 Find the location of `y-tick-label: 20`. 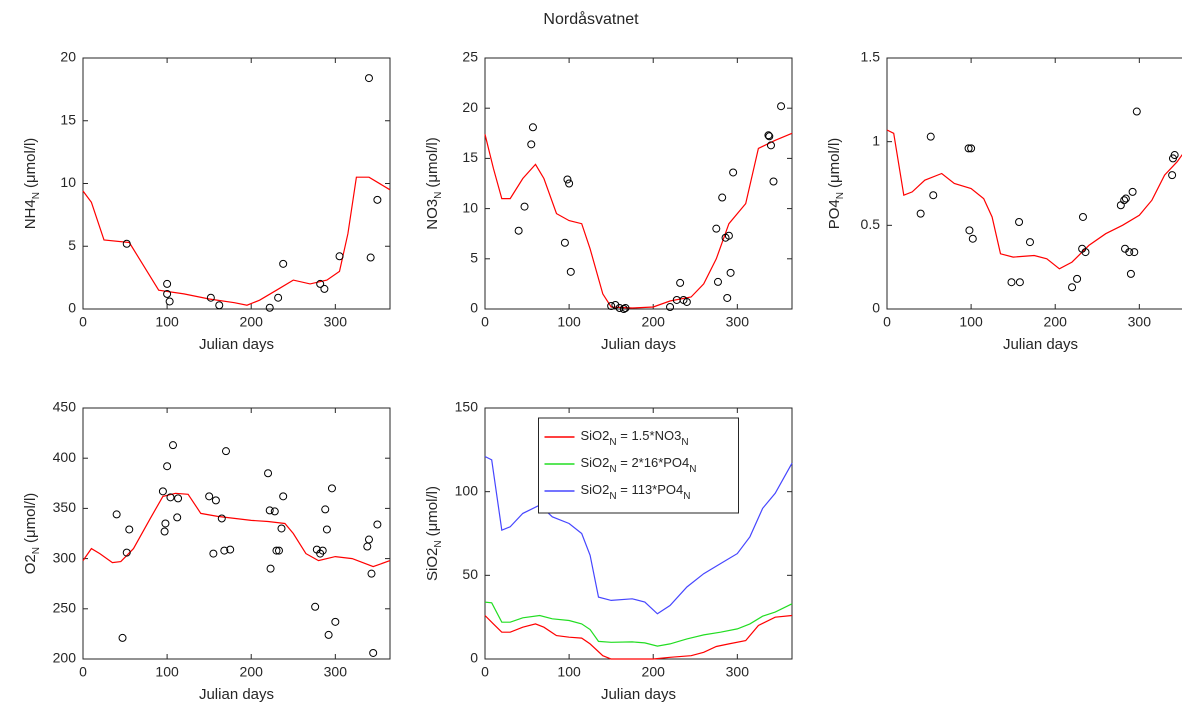

y-tick-label: 20 is located at coordinates (68, 57).